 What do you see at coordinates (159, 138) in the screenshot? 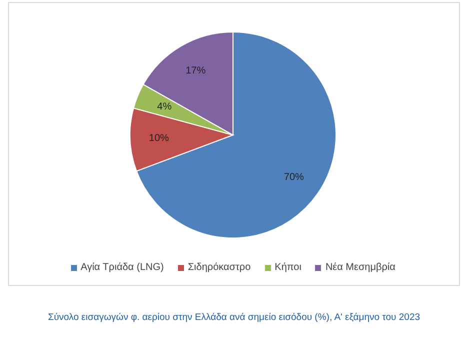
I see `data-label: 10%` at bounding box center [159, 138].